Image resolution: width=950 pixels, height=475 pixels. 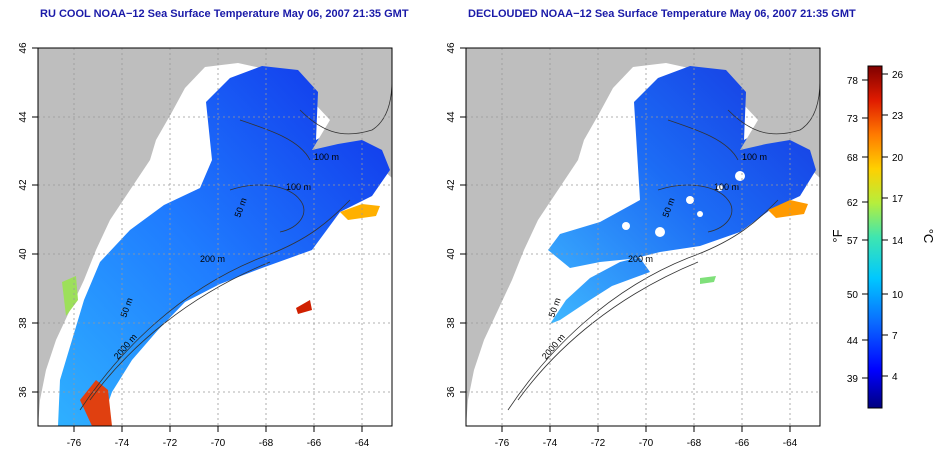 What do you see at coordinates (898, 295) in the screenshot?
I see `celsius-tick-label: 10` at bounding box center [898, 295].